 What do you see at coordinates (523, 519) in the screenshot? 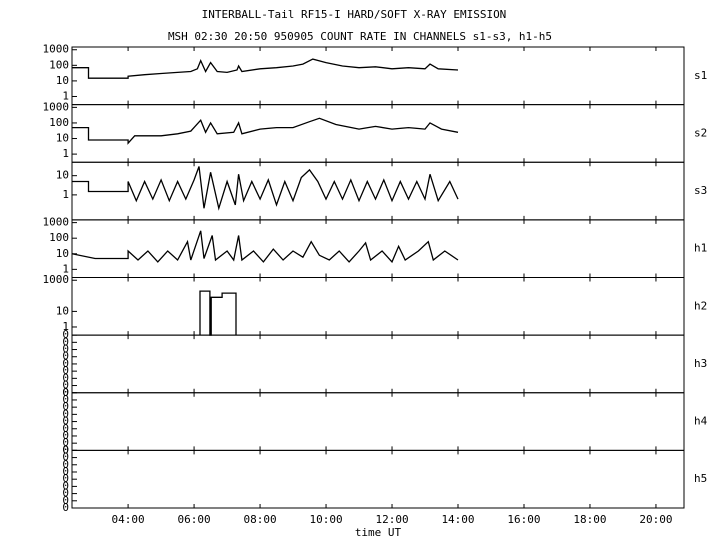
I see `x-tick-label: 16:00` at bounding box center [523, 519].